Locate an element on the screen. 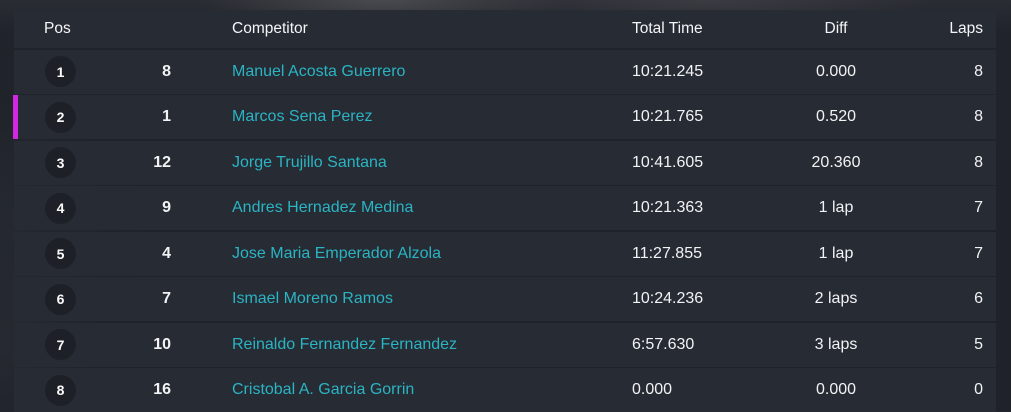 This screenshot has height=412, width=1011. competitor-cell: Reinaldo Fernandez Fernandez is located at coordinates (401, 345).